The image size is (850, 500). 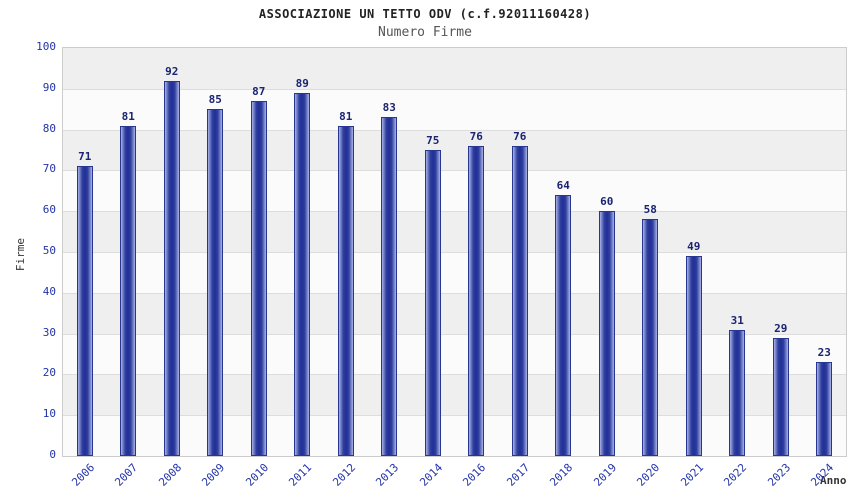 I want to click on x-axis-title: Anno, so click(x=833, y=480).